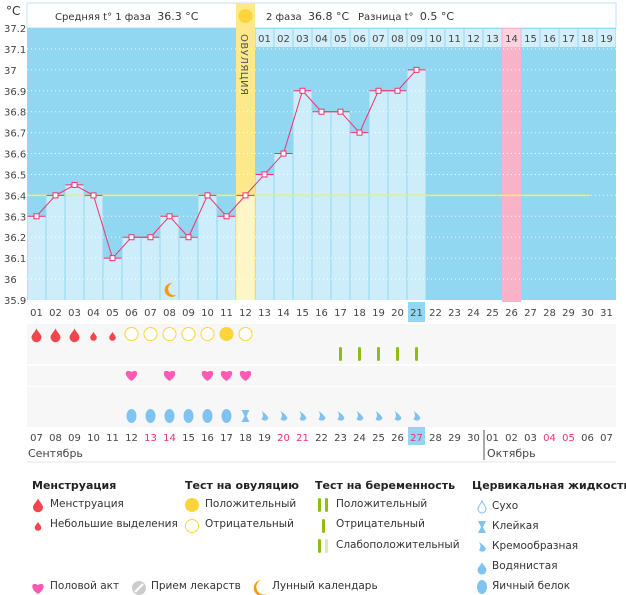  What do you see at coordinates (87, 504) in the screenshot?
I see `legend-menstruation: Менструация` at bounding box center [87, 504].